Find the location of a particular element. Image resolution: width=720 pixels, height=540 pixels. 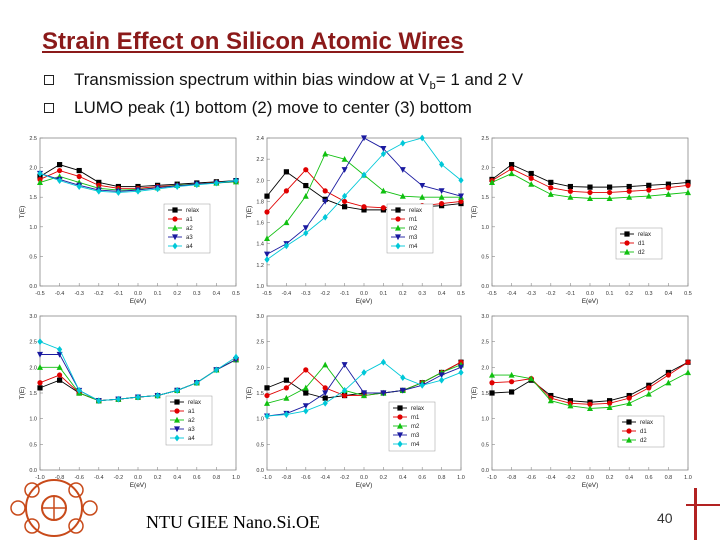

series-d2 is located at coordinates (590, 185).